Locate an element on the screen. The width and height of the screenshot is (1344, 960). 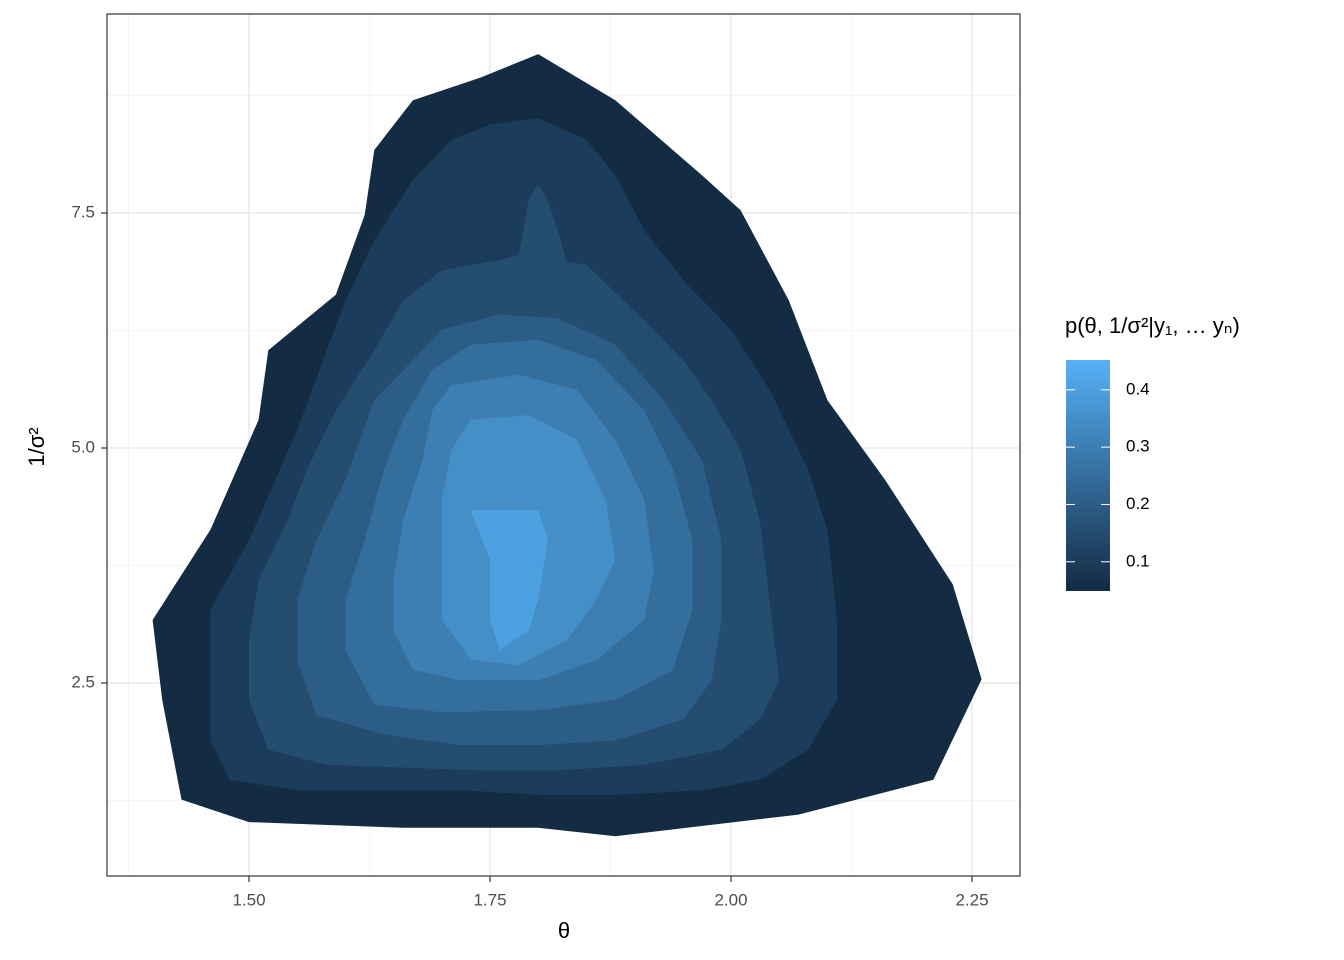
colorbar is located at coordinates (1088, 475).